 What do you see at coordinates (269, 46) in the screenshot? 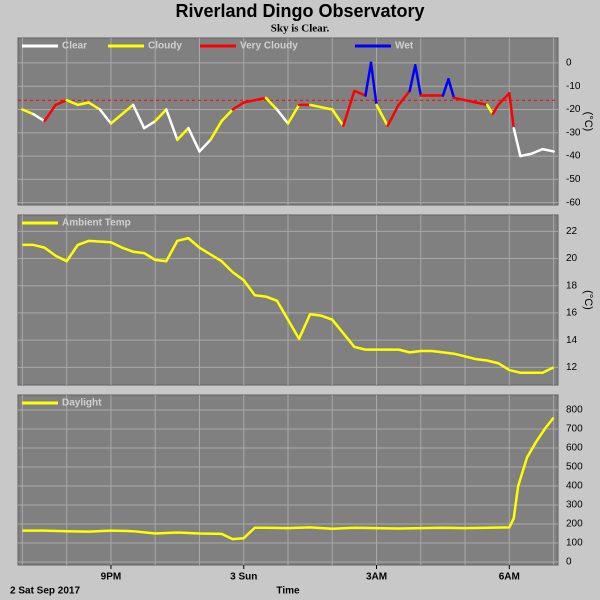
I see `legend-label: Very Cloudy` at bounding box center [269, 46].